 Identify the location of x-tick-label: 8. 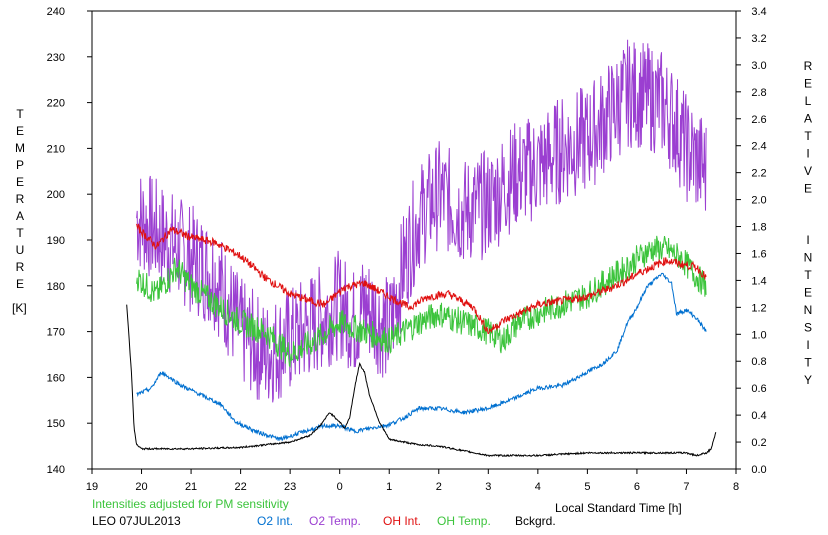
(736, 487).